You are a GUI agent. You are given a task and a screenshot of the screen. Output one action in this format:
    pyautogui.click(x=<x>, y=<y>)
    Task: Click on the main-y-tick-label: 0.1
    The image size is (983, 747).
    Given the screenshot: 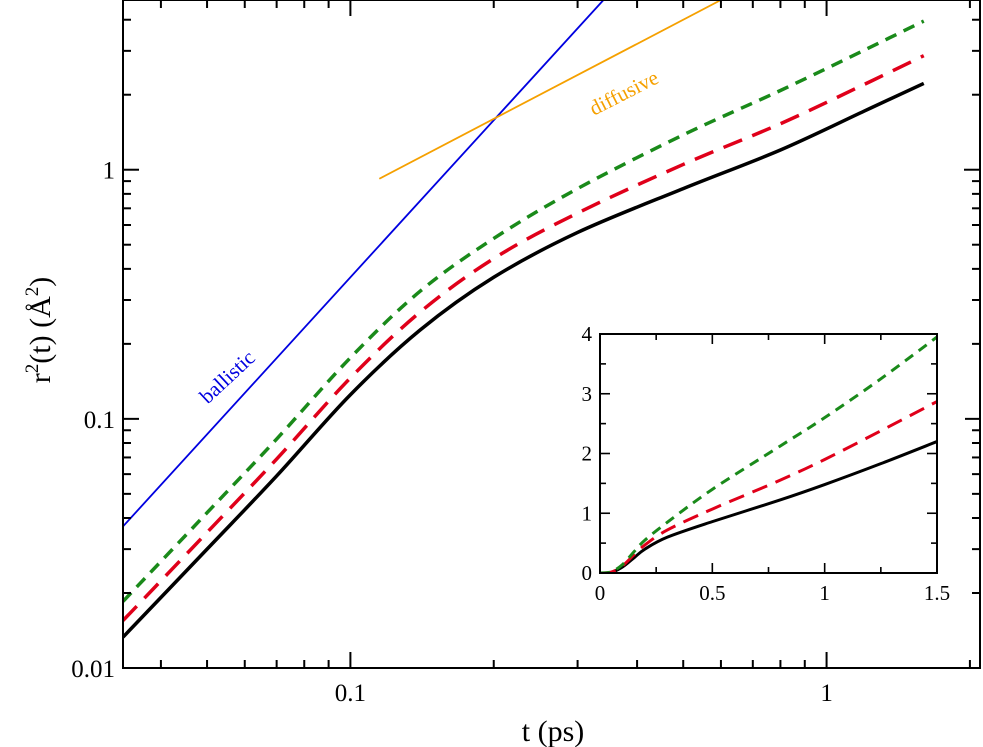 What is the action you would take?
    pyautogui.click(x=99, y=420)
    